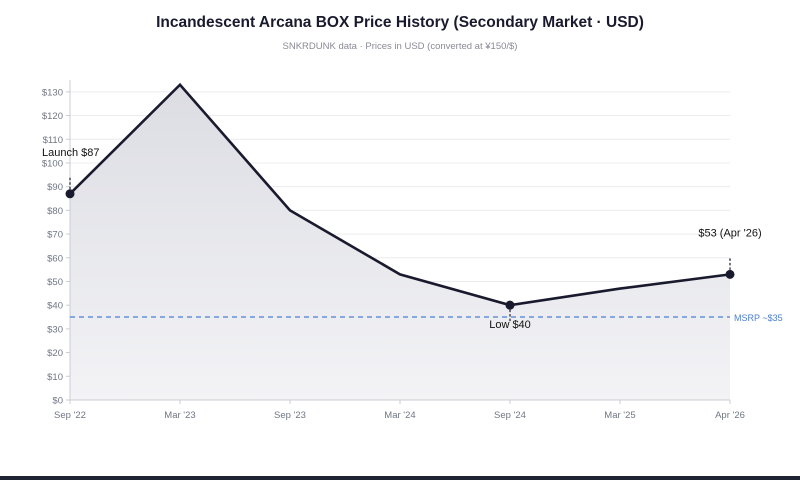 This screenshot has width=800, height=480. What do you see at coordinates (52, 116) in the screenshot?
I see `y-tick-label: $120` at bounding box center [52, 116].